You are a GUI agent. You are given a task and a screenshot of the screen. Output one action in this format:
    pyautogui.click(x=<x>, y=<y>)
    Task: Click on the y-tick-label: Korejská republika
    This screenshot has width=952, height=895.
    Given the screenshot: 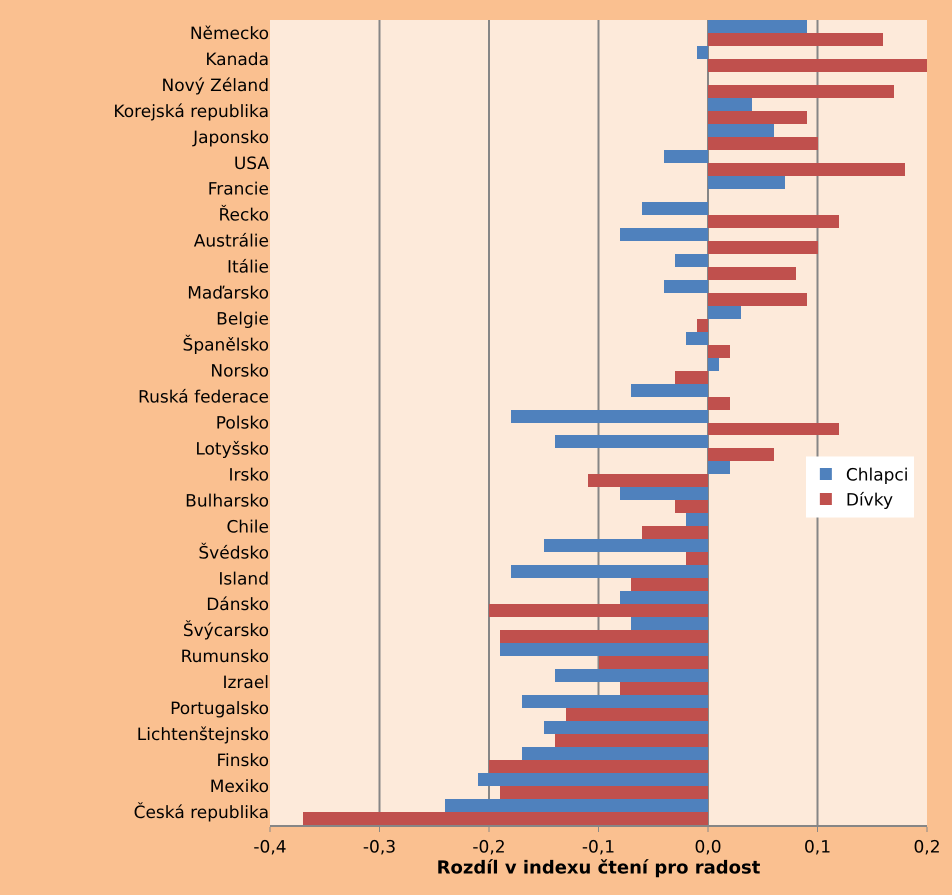 What is the action you would take?
    pyautogui.click(x=191, y=112)
    